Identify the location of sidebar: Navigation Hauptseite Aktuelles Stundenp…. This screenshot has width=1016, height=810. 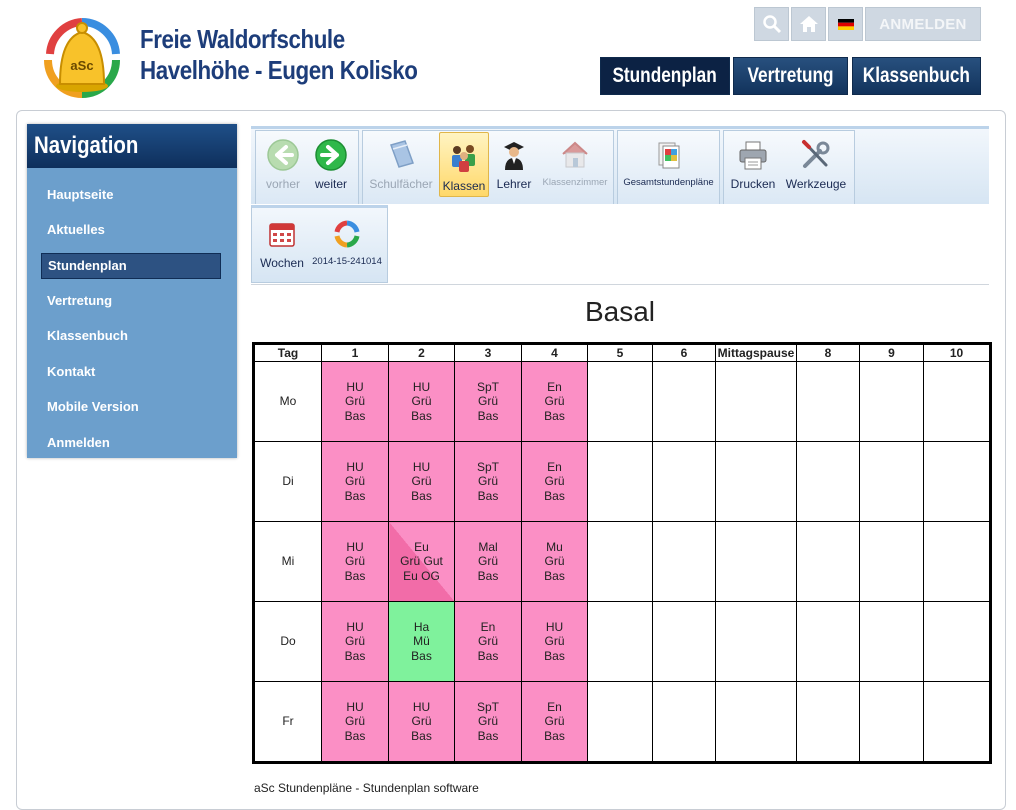
(132, 291).